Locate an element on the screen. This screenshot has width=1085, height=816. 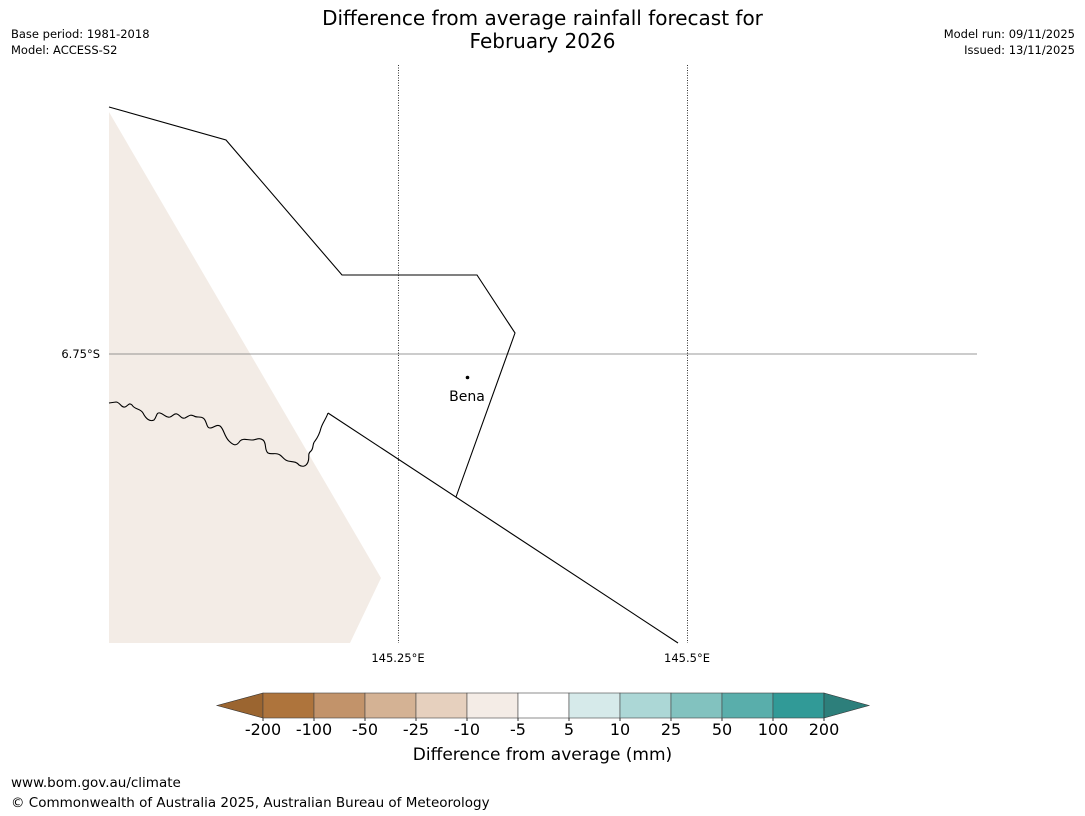
colorbar: -200 -100 -50 -25 -10 -5 5 10 25 50 100 200 is located at coordinates (543, 715).